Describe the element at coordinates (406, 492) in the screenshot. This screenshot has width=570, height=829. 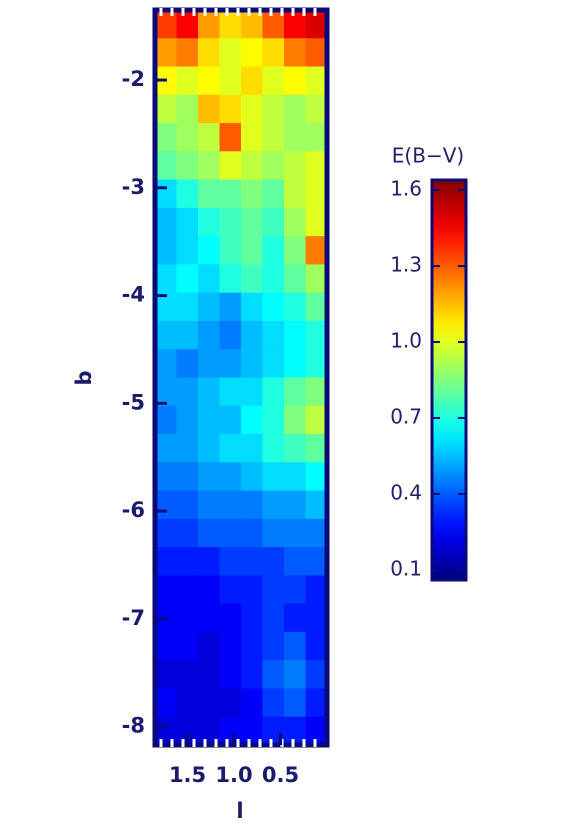
I see `colorbar-tick-label: 0.4` at that location.